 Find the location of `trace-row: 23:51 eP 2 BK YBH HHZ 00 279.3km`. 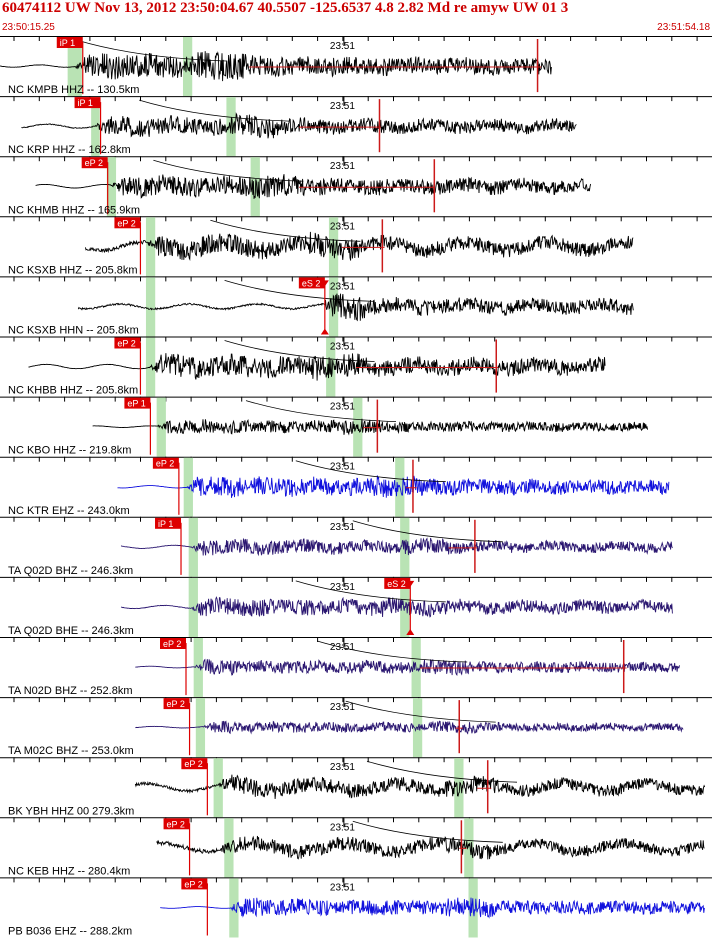

trace-row: 23:51 eP 2 BK YBH HHZ 00 279.3km is located at coordinates (356, 787).